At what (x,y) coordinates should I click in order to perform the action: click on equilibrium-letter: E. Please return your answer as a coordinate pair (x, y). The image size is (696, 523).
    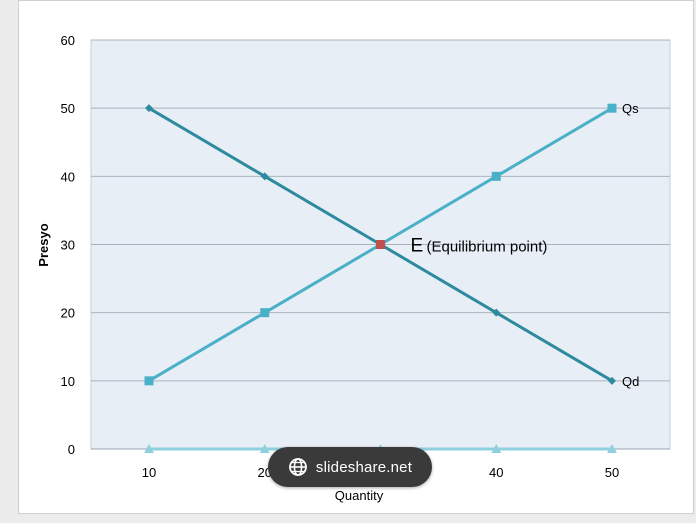
    Looking at the image, I should click on (417, 246).